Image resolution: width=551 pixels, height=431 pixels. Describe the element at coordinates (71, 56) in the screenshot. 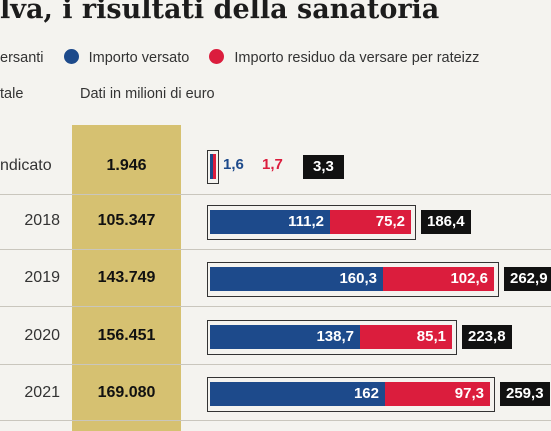

I see `legend-blue-dot-icon` at that location.